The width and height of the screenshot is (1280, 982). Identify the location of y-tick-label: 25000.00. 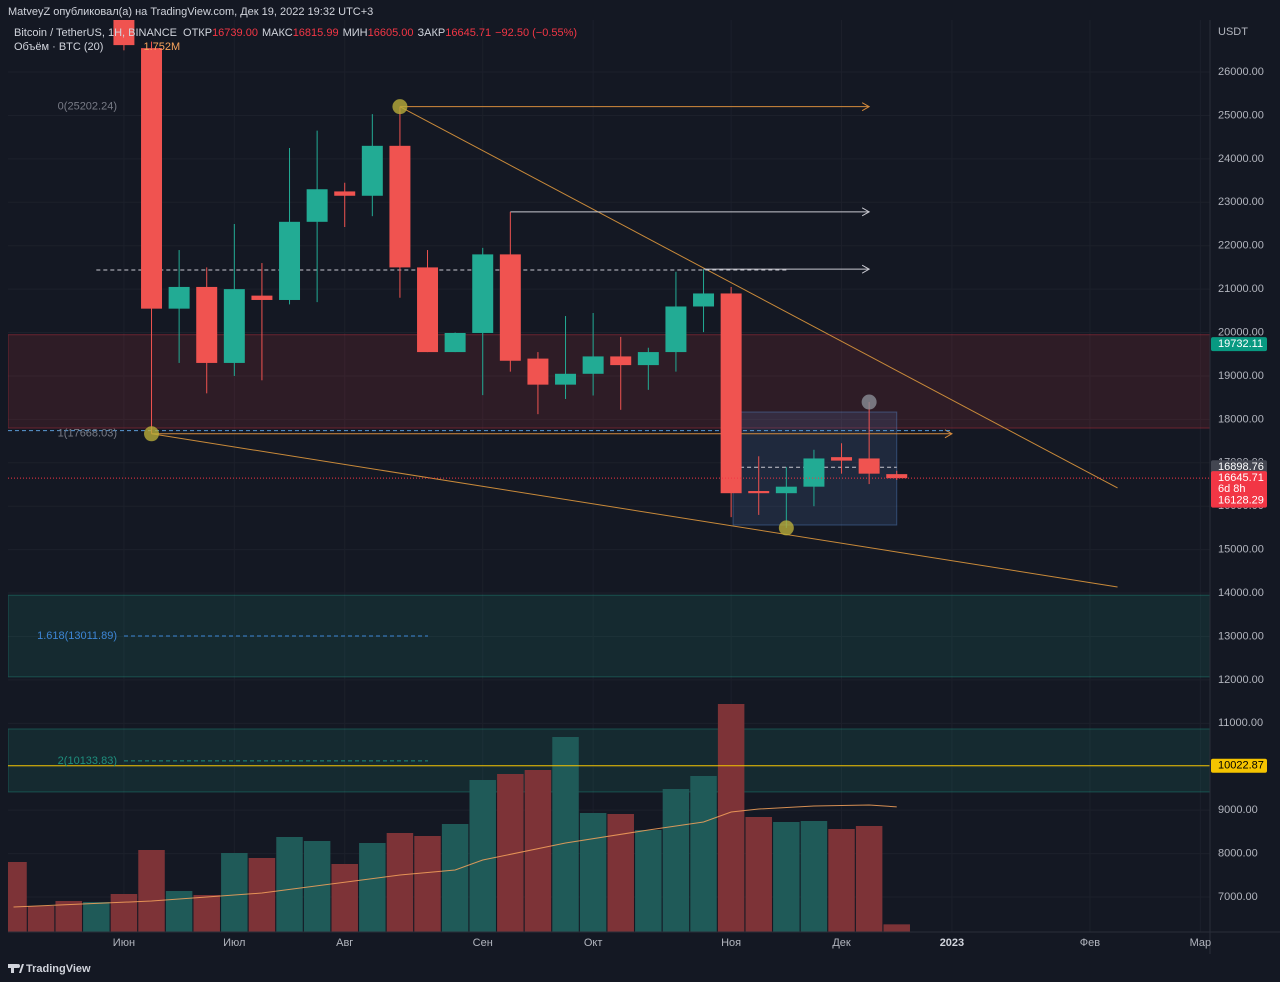
(1241, 115).